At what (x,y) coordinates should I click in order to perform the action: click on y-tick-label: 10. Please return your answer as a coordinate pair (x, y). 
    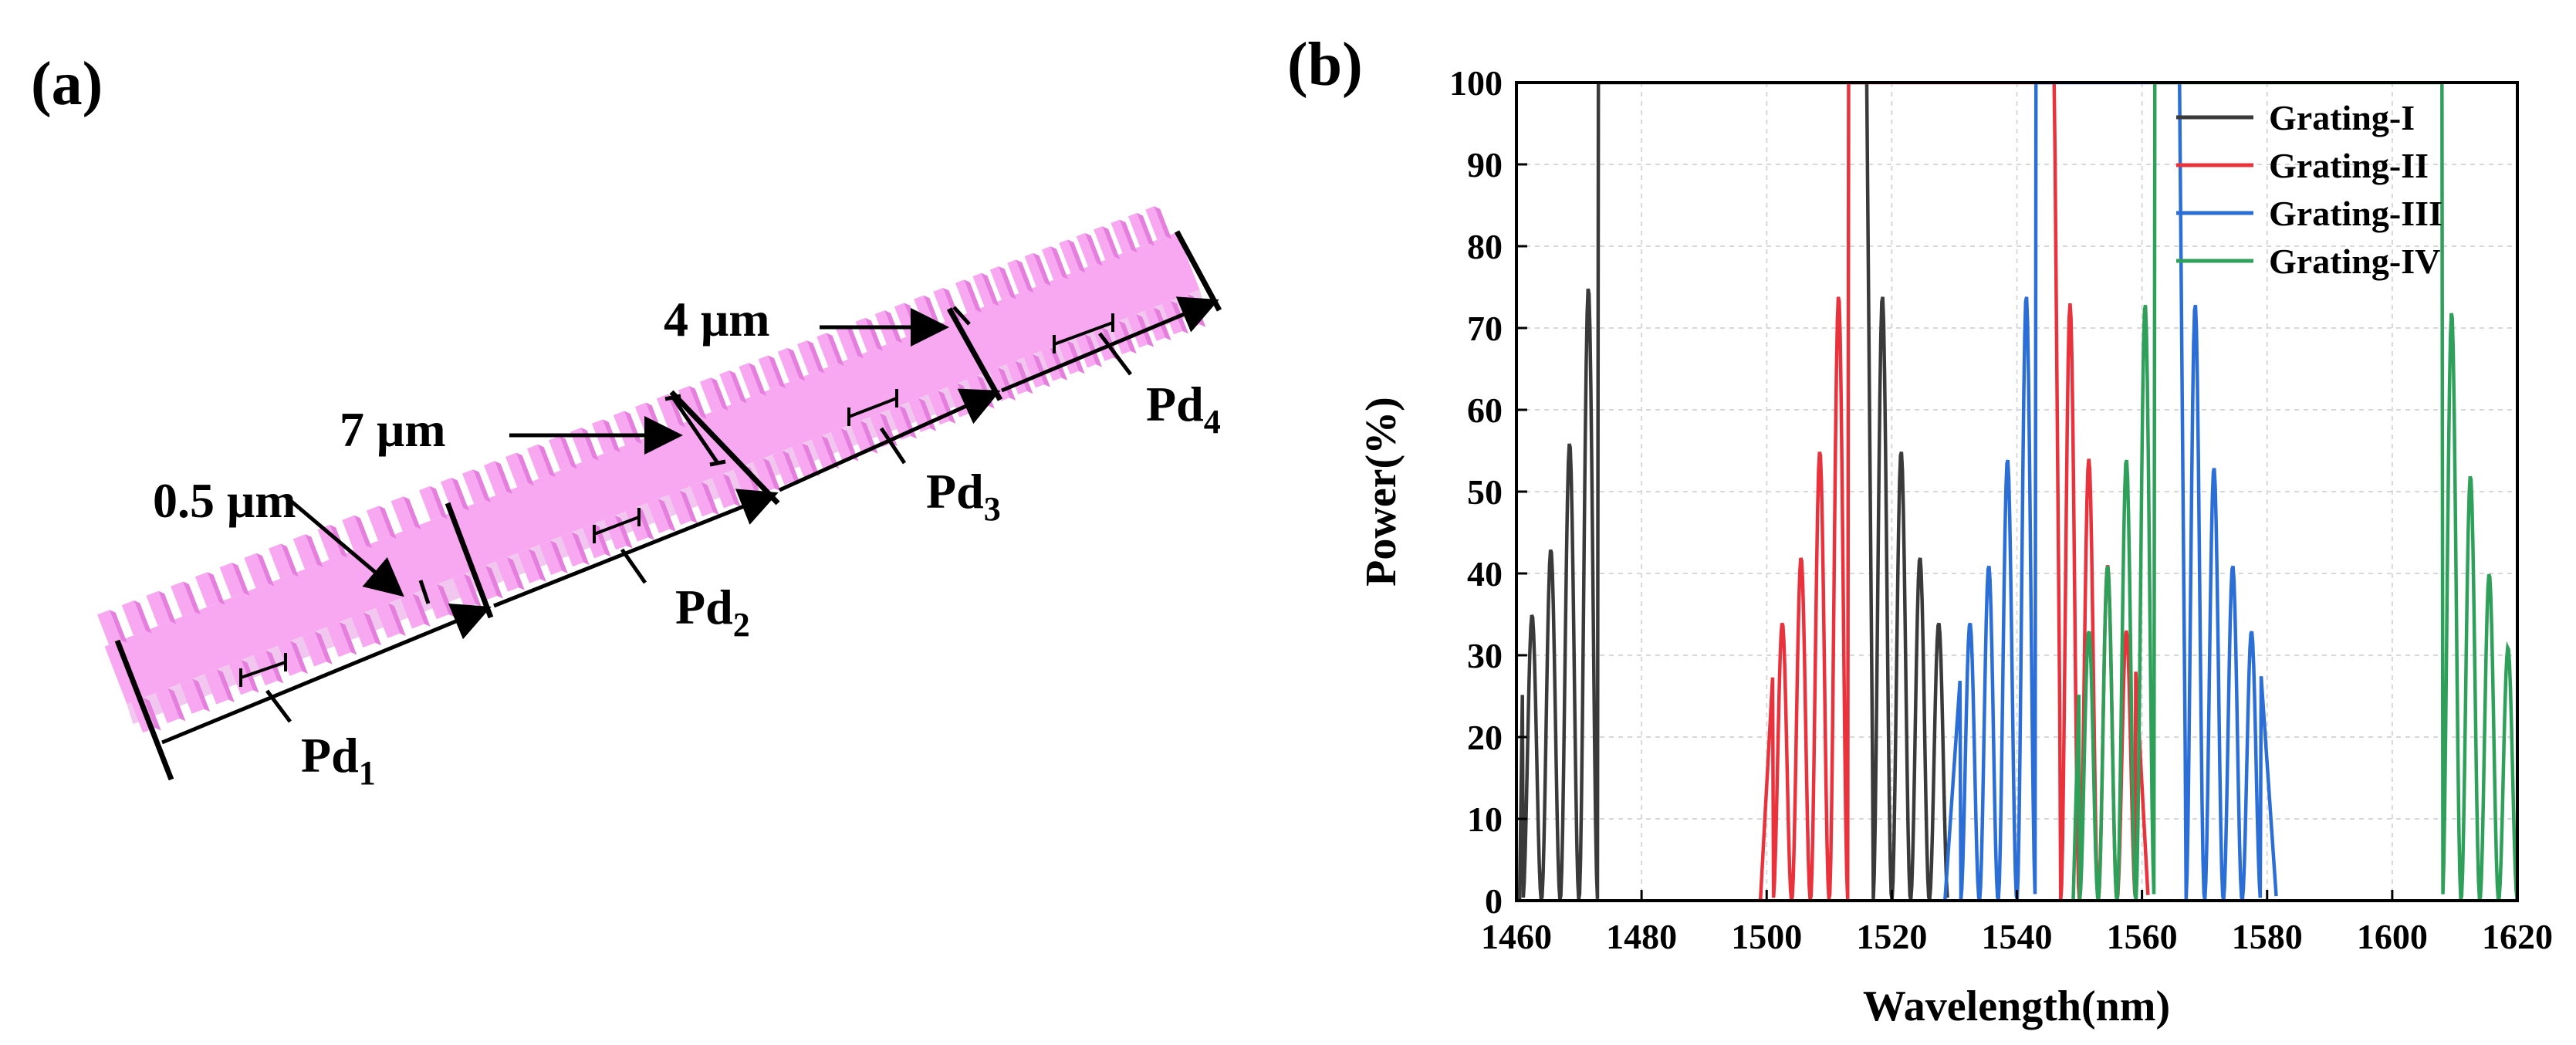
    Looking at the image, I should click on (1485, 820).